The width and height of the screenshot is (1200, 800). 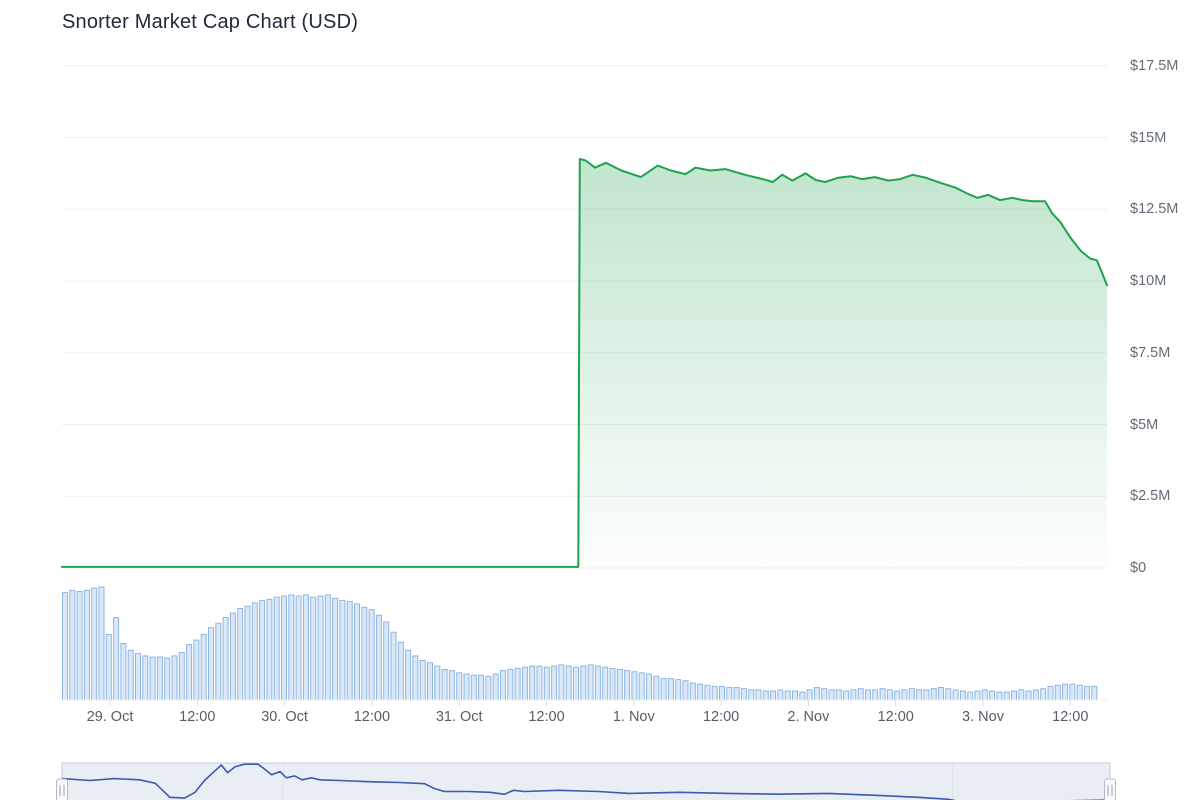 I want to click on navigator-series-line, so click(x=585, y=781).